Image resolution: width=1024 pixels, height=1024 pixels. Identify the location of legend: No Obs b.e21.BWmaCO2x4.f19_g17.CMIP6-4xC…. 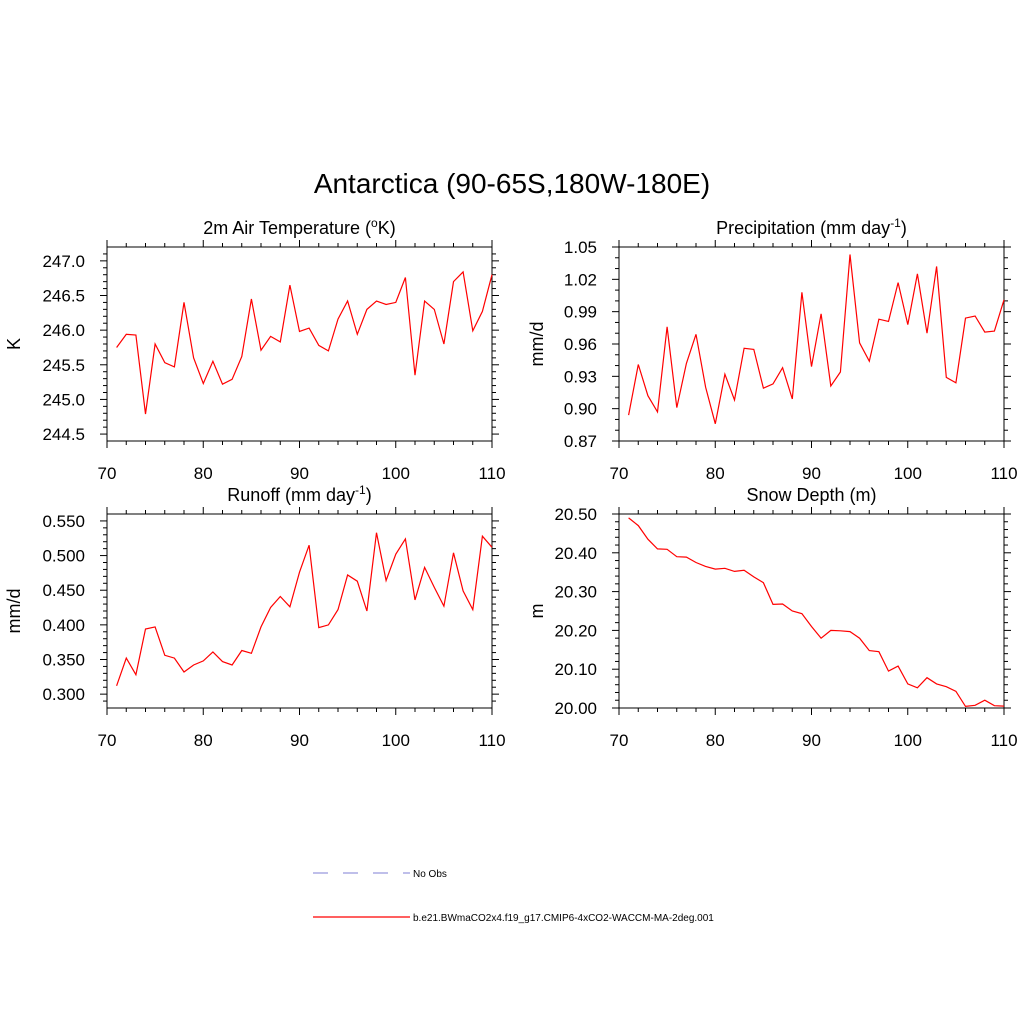
(513, 896).